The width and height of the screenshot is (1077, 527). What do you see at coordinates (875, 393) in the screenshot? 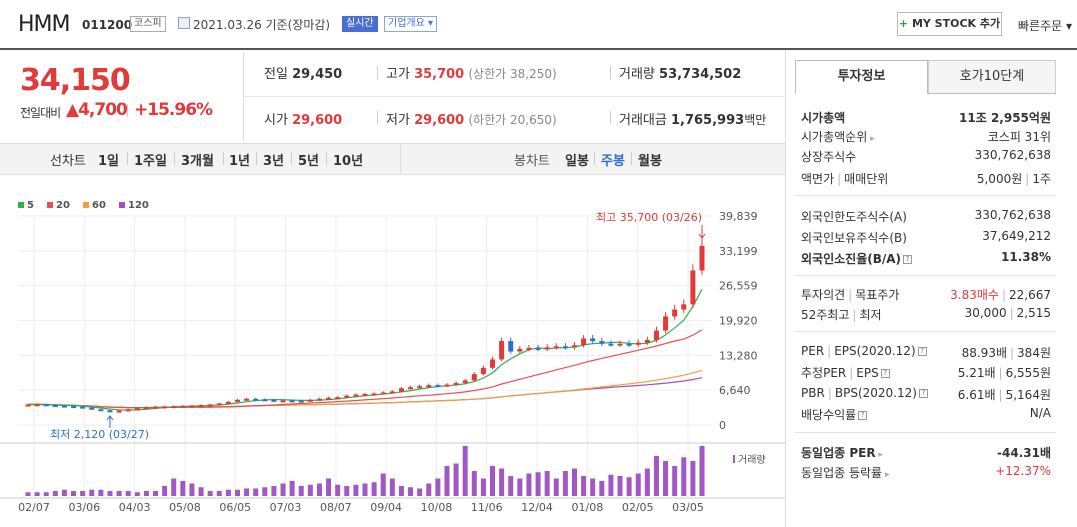
I see `bps-label: BPS(2020.12)` at bounding box center [875, 393].